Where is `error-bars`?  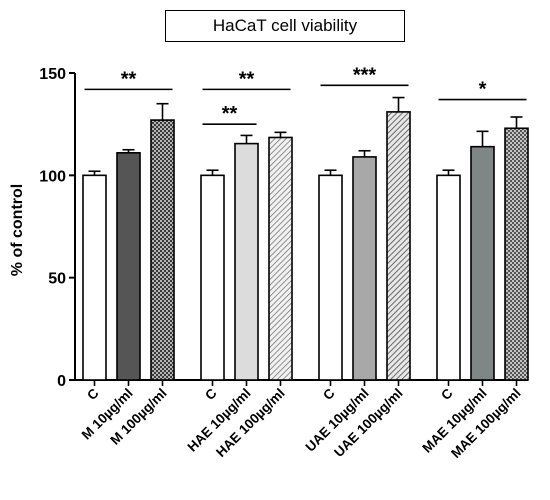
error-bars is located at coordinates (305, 136).